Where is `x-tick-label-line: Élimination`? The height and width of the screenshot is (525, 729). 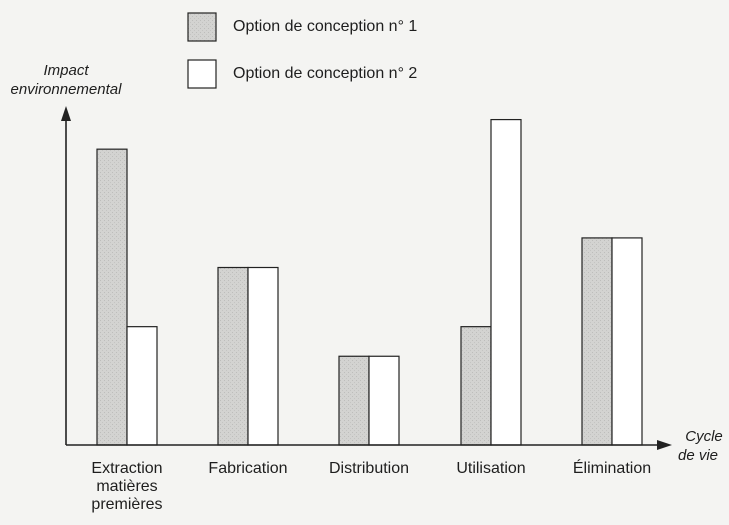
x-tick-label-line: Élimination is located at coordinates (612, 467).